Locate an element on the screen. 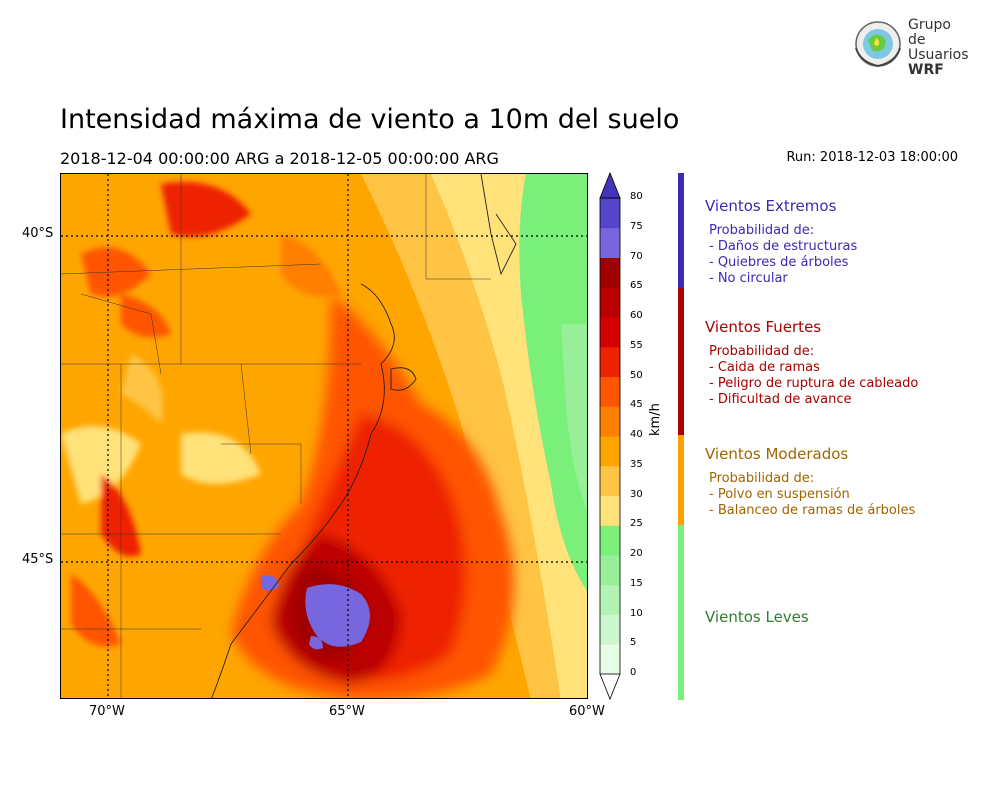 The height and width of the screenshot is (800, 1000). colorbar-tick-label: 10 is located at coordinates (636, 613).